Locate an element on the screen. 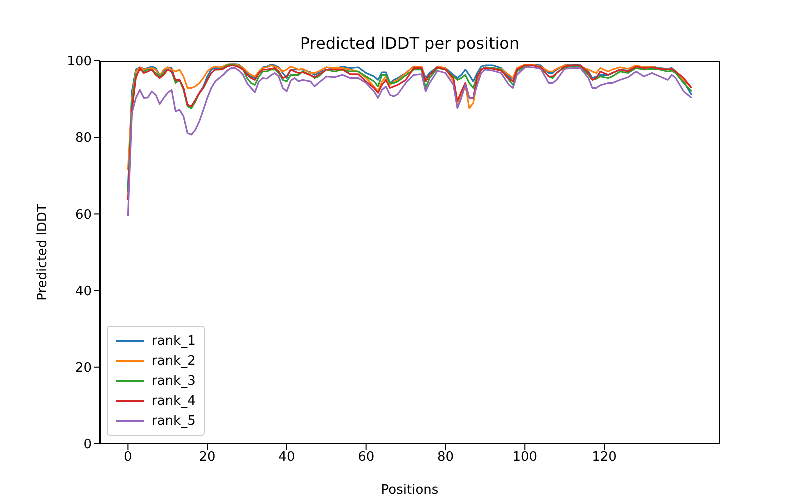 The height and width of the screenshot is (500, 800). x-axis-title: Positions is located at coordinates (410, 490).